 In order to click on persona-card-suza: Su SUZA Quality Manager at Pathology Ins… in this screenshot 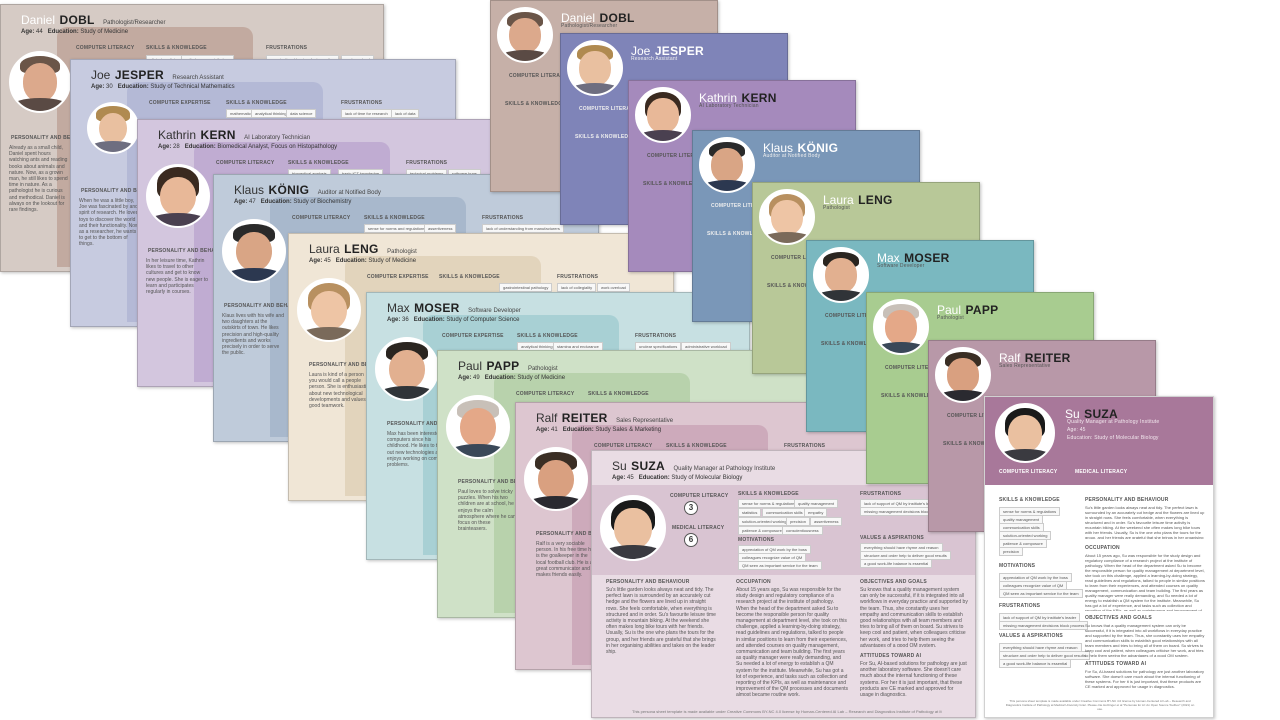, I will do `click(783, 584)`.